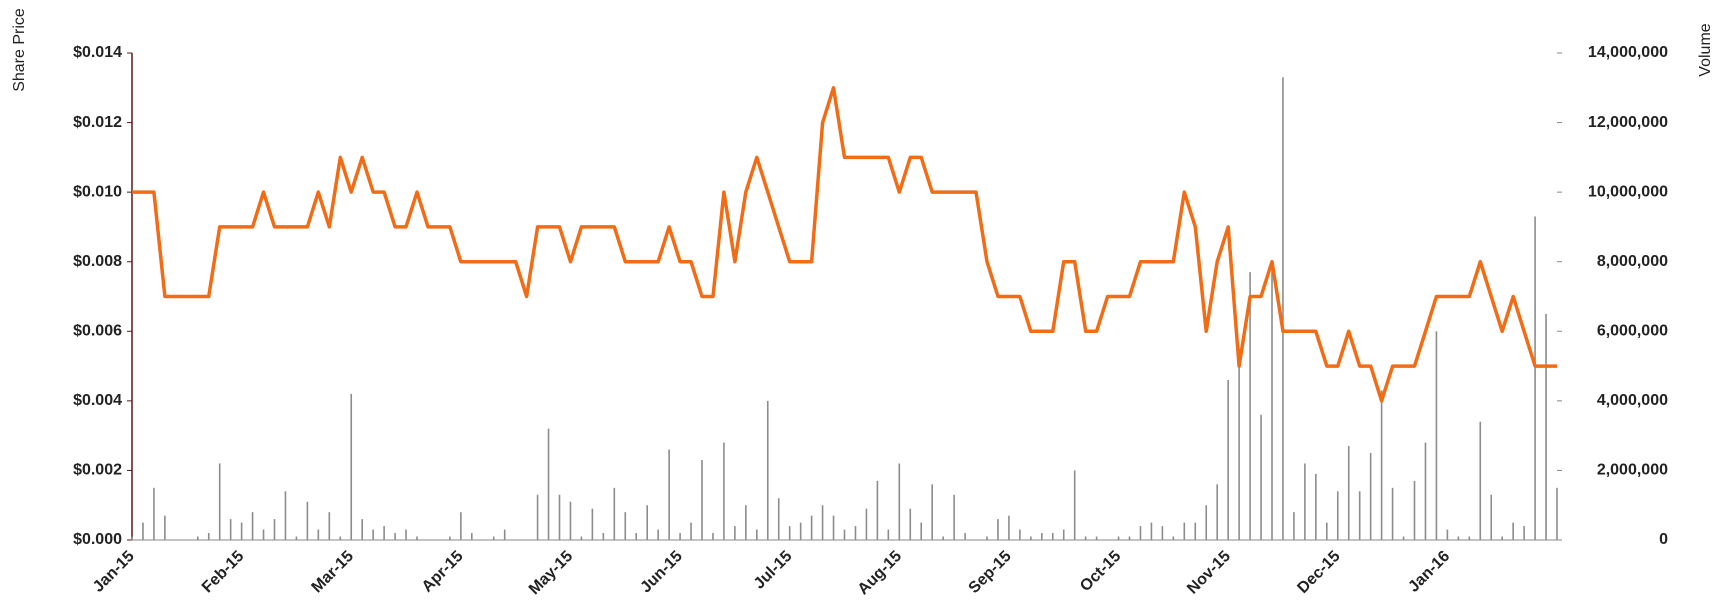  Describe the element at coordinates (990, 572) in the screenshot. I see `x-tick-label: Sep-15` at that location.